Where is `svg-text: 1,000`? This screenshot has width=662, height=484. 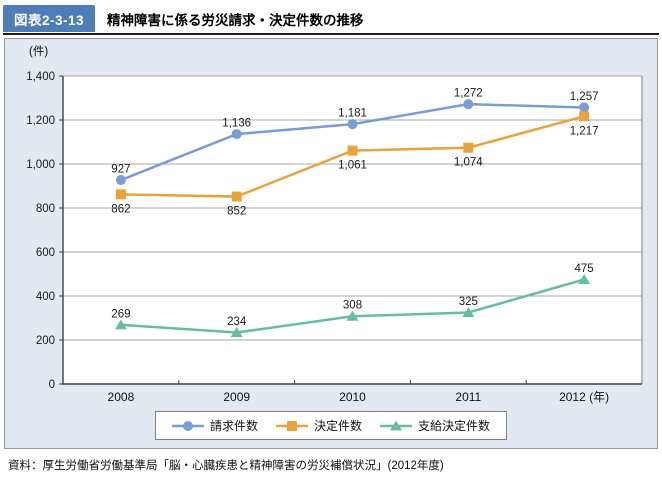 svg-text: 1,000 is located at coordinates (40, 165).